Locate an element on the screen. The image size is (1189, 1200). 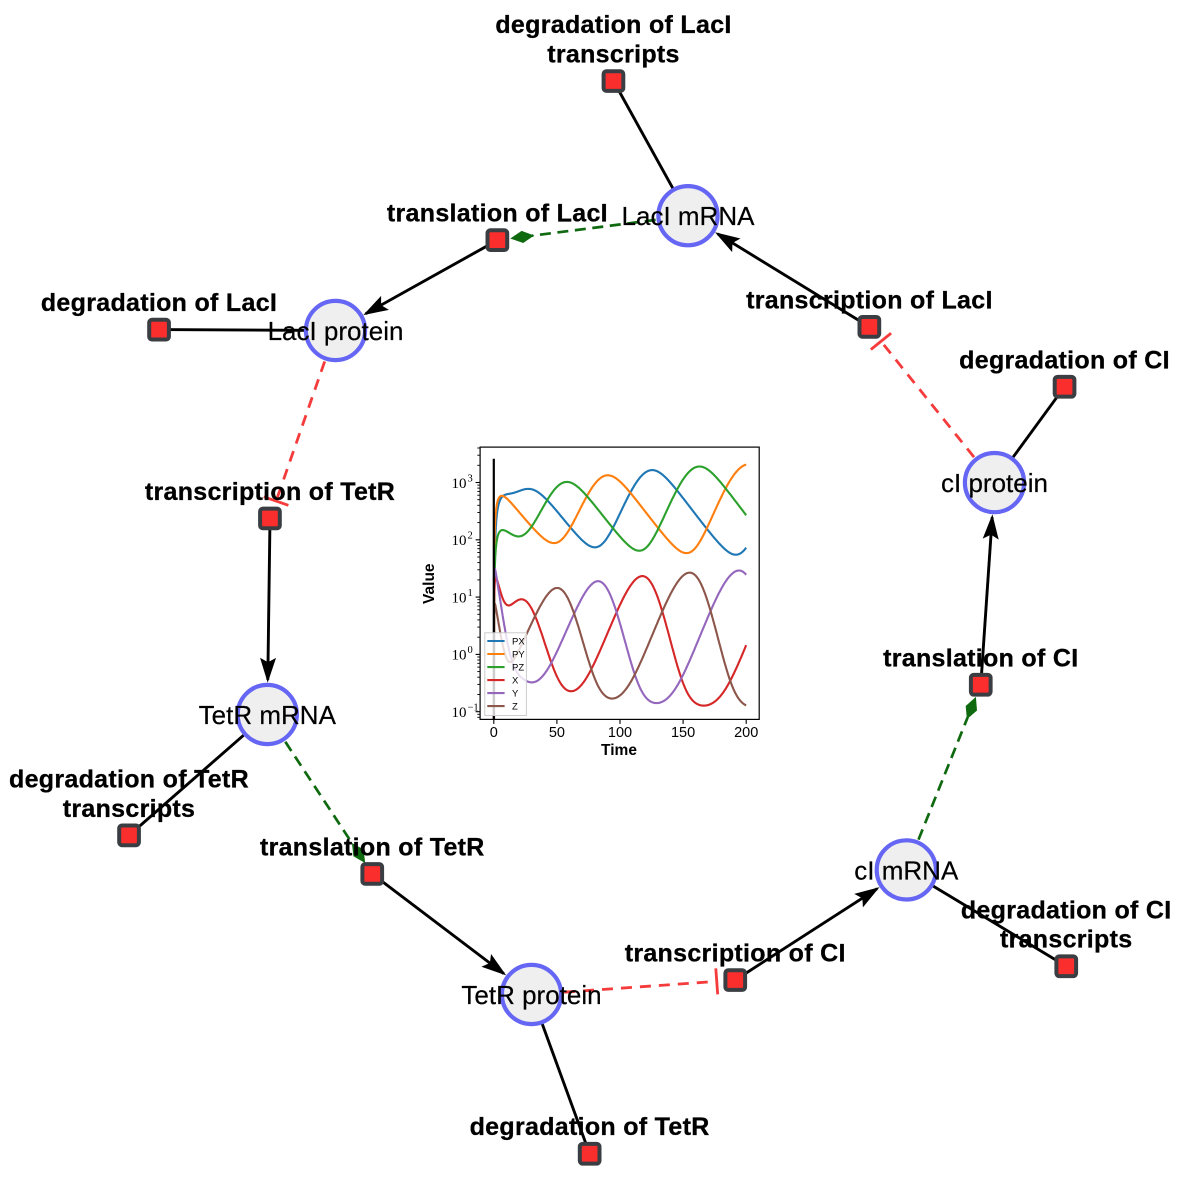
svg-text: Z is located at coordinates (515, 707).